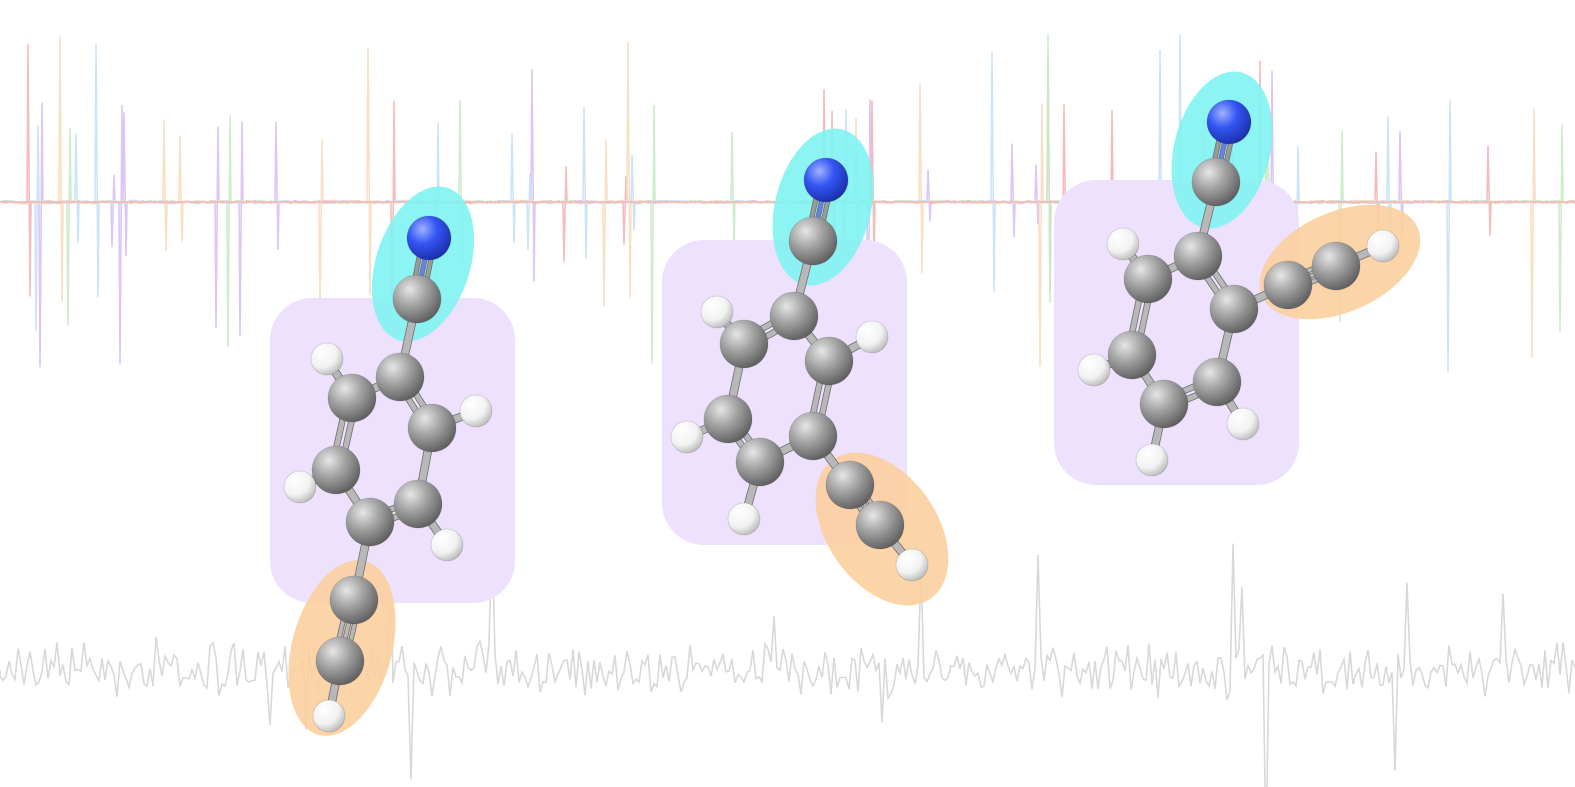 The width and height of the screenshot is (1575, 787). I want to click on benzene-ring-highlight-para, so click(392, 450).